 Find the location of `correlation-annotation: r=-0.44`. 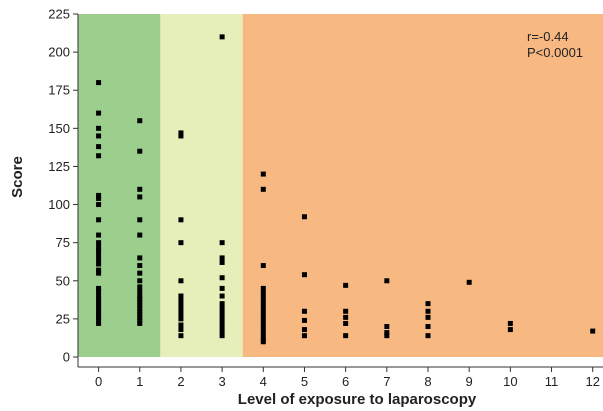

correlation-annotation: r=-0.44 is located at coordinates (548, 36).